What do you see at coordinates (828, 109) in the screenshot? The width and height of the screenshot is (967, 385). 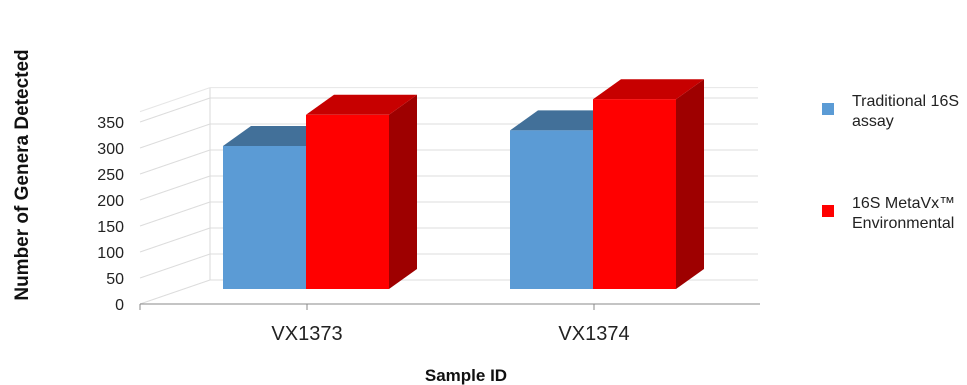 I see `legend-swatch-blue` at bounding box center [828, 109].